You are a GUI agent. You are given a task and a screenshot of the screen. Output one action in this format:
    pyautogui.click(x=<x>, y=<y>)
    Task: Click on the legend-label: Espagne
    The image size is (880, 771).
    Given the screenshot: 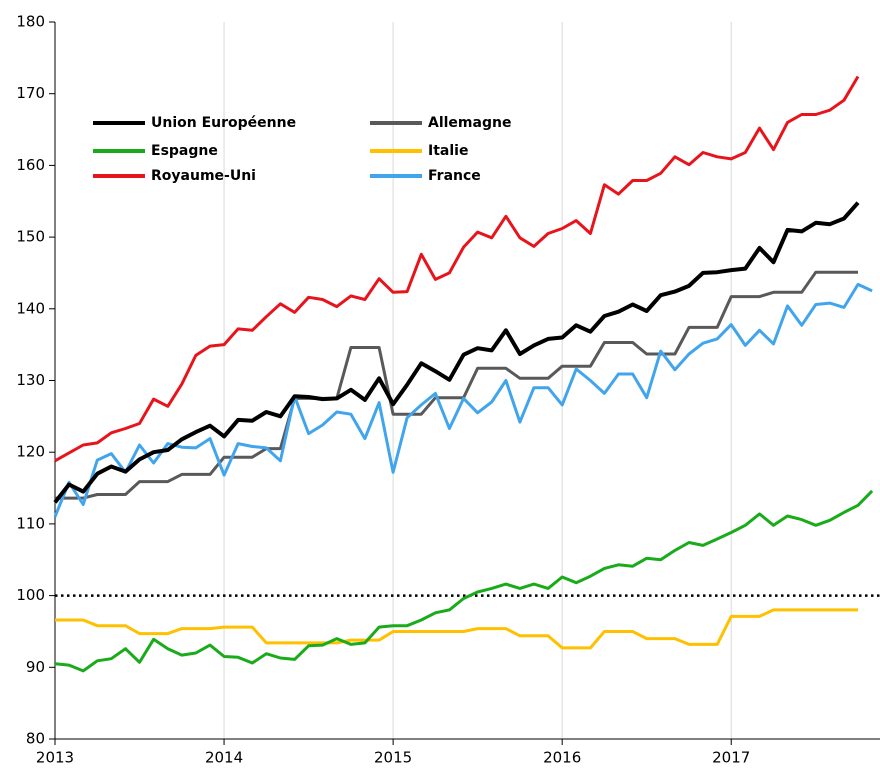 What is the action you would take?
    pyautogui.click(x=184, y=151)
    